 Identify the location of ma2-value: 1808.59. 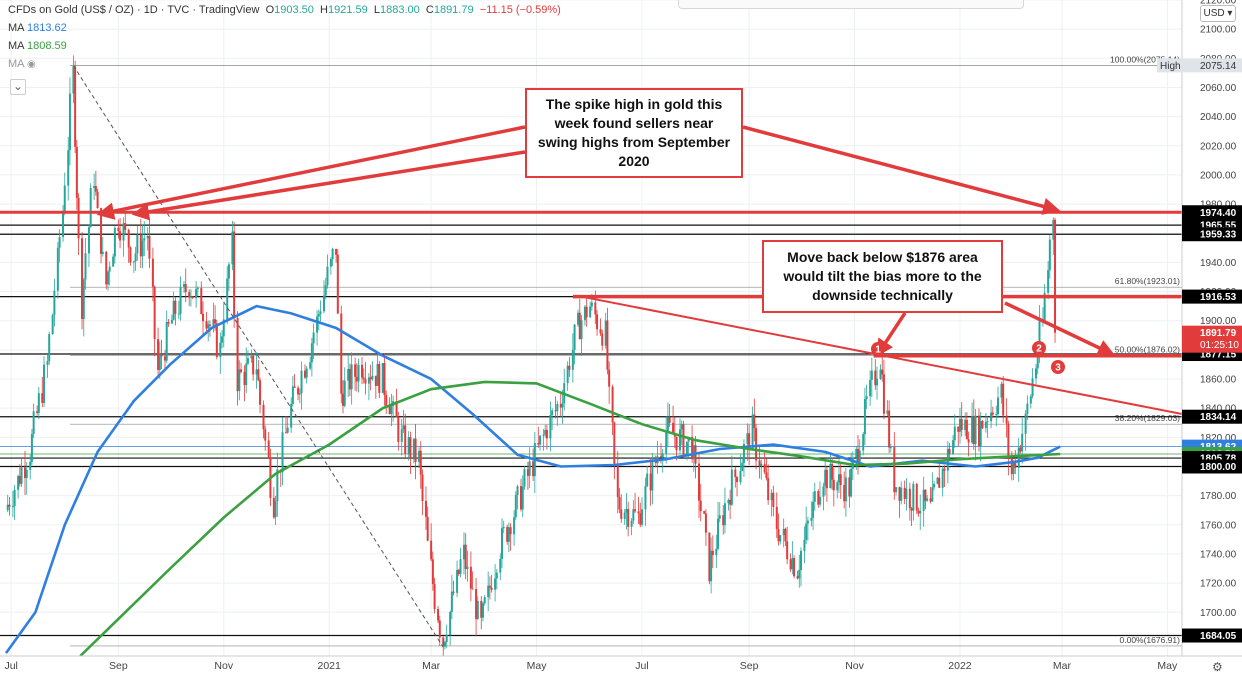
(46, 46).